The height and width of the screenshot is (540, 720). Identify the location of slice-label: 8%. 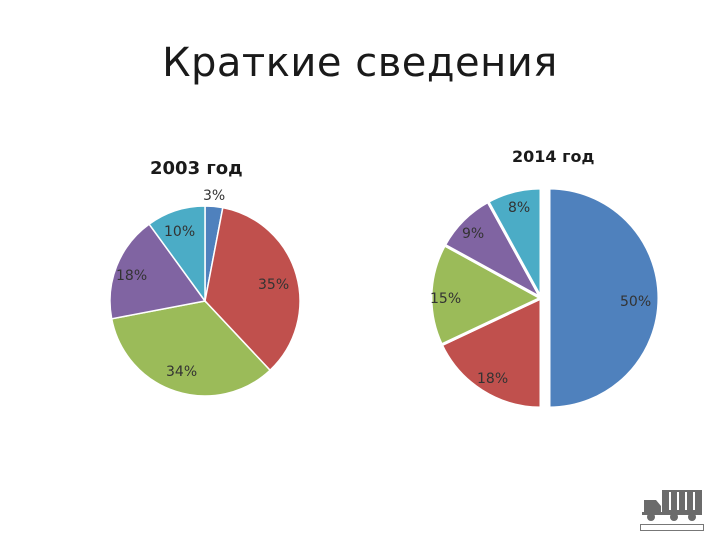
(519, 208).